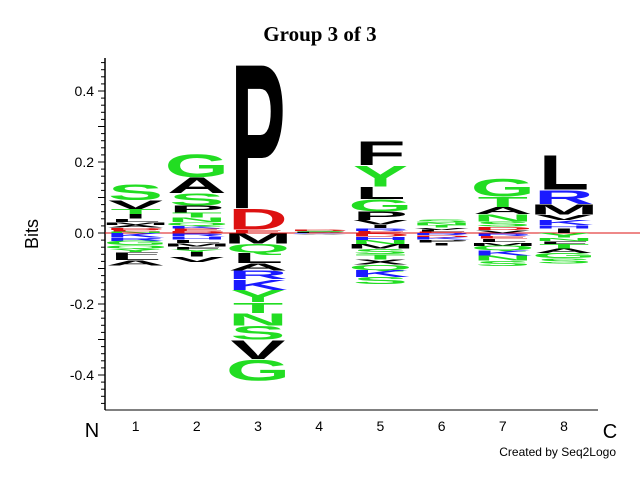 The height and width of the screenshot is (480, 640). I want to click on x-tick-label: 3, so click(258, 426).